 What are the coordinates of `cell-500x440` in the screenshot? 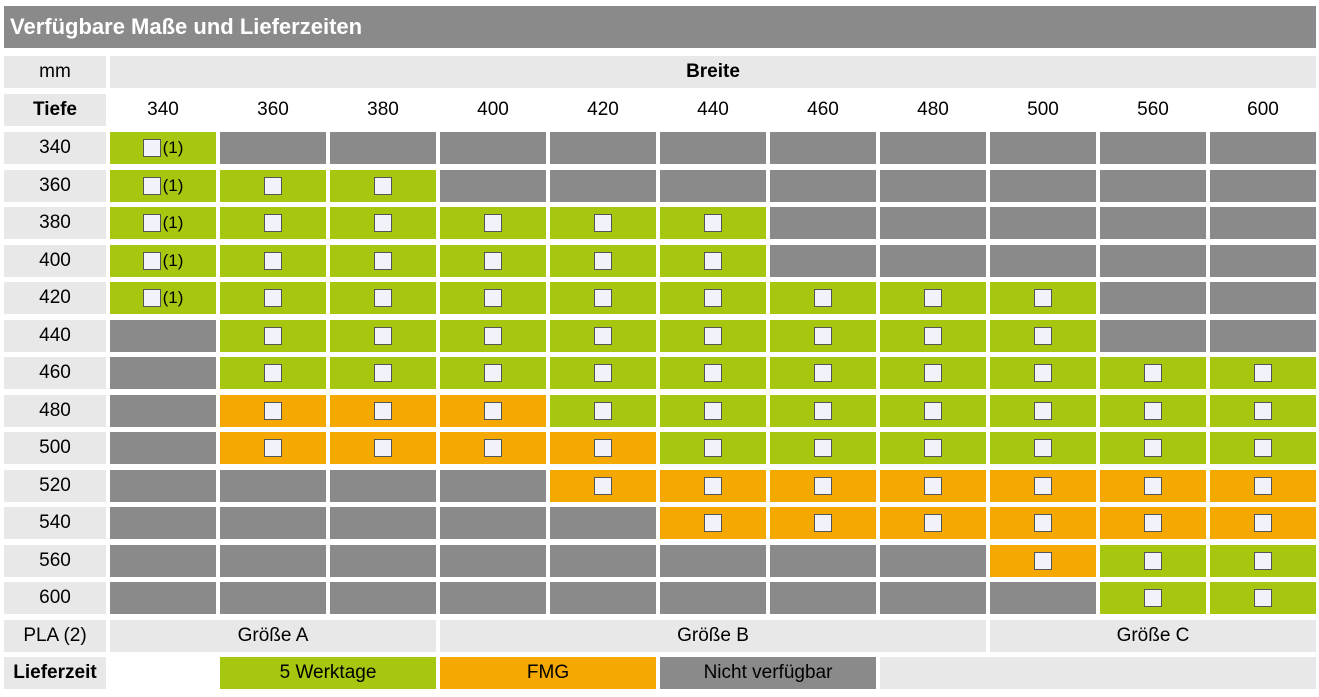 It's located at (713, 448).